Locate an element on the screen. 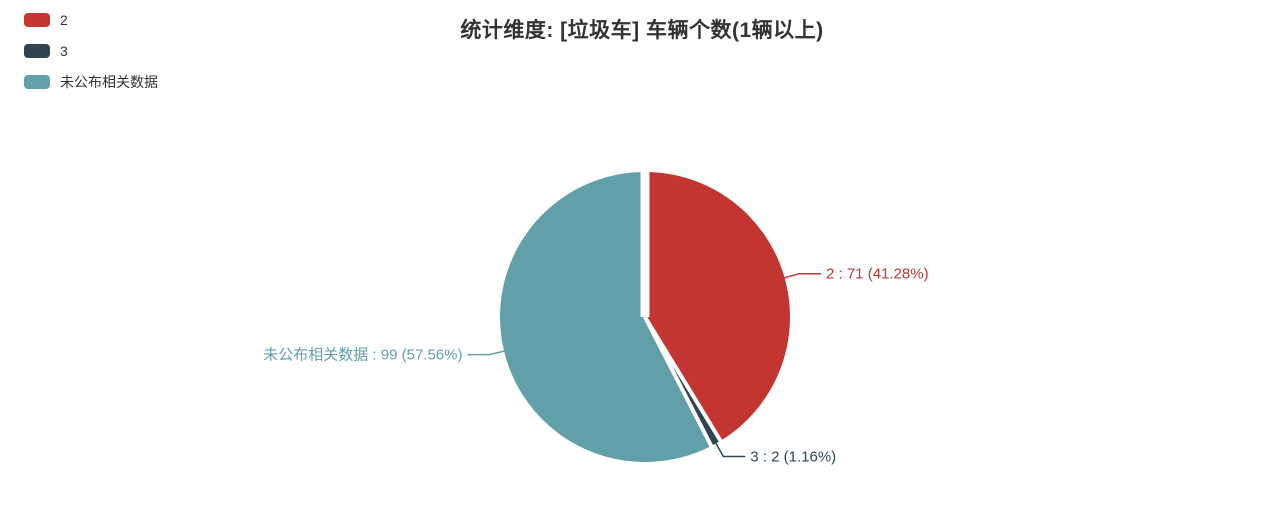 Image resolution: width=1267 pixels, height=525 pixels. legend-item-0: 2 is located at coordinates (91, 20).